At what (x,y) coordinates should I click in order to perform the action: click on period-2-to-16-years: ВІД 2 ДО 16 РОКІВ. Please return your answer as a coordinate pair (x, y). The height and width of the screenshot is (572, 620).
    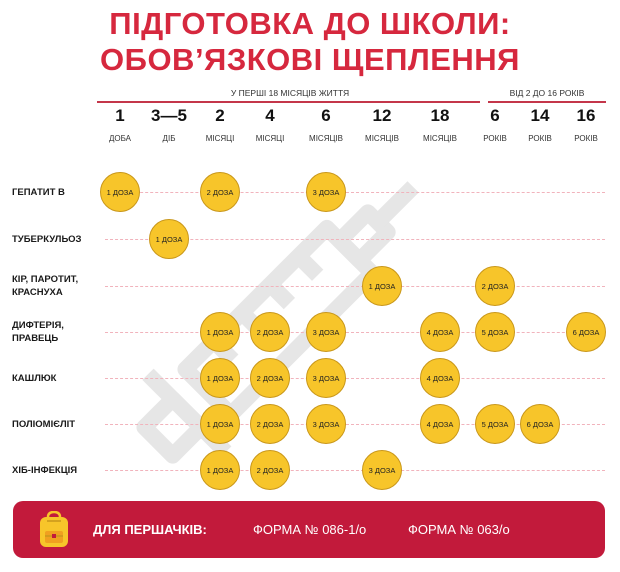
    Looking at the image, I should click on (547, 93).